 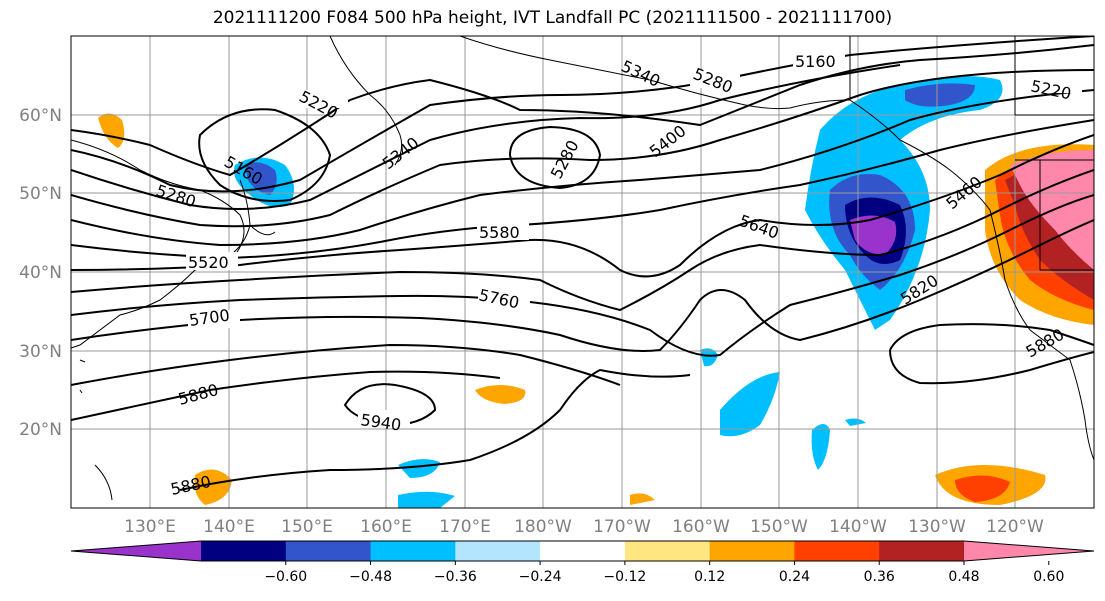 What do you see at coordinates (858, 527) in the screenshot?
I see `lon-label: 140°W` at bounding box center [858, 527].